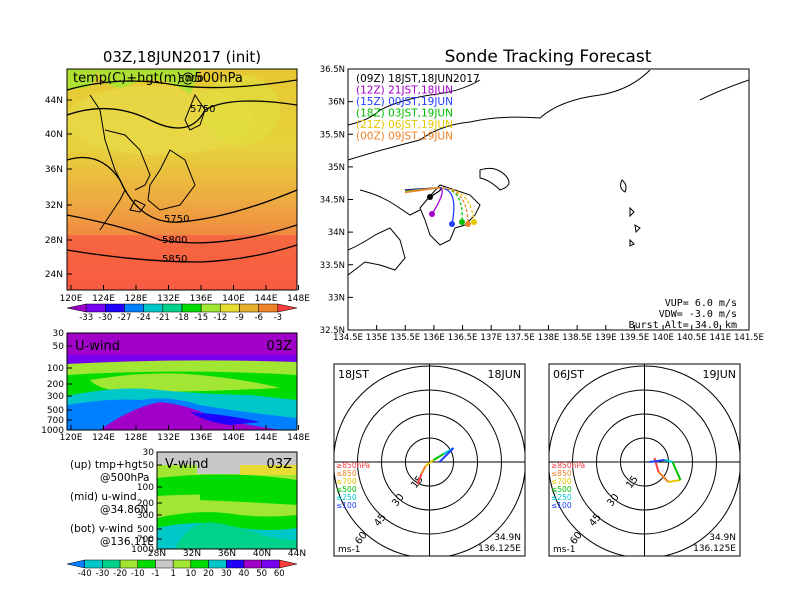  I want to click on note-up2: @500hPa, so click(125, 478).